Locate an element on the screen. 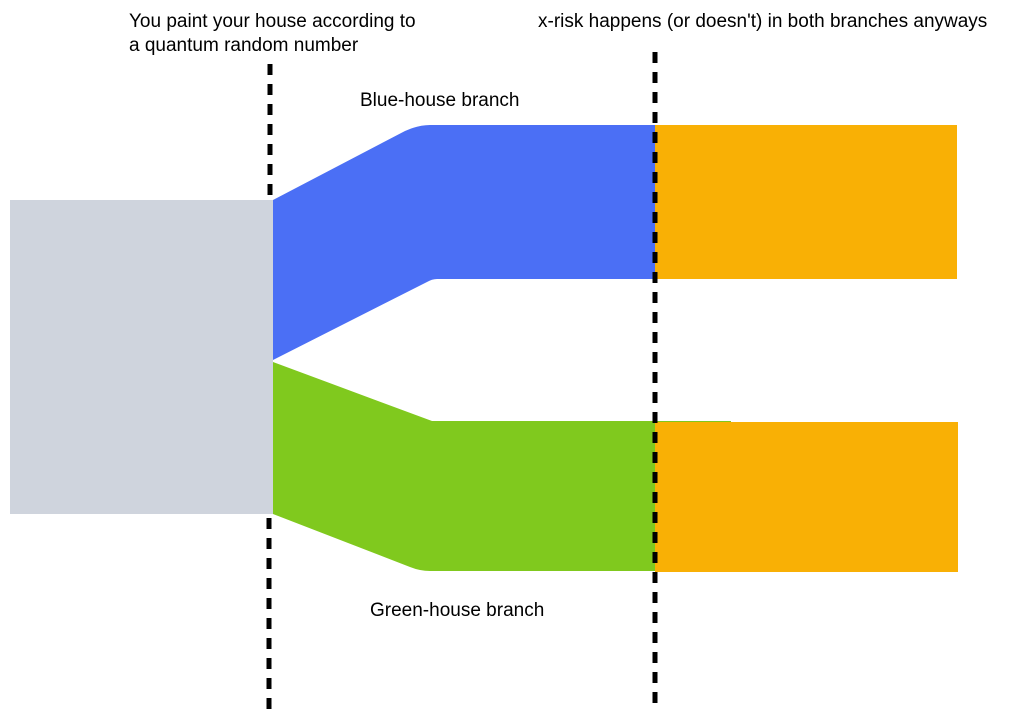 The image size is (1019, 720). xrisk-block-blue is located at coordinates (806, 202).